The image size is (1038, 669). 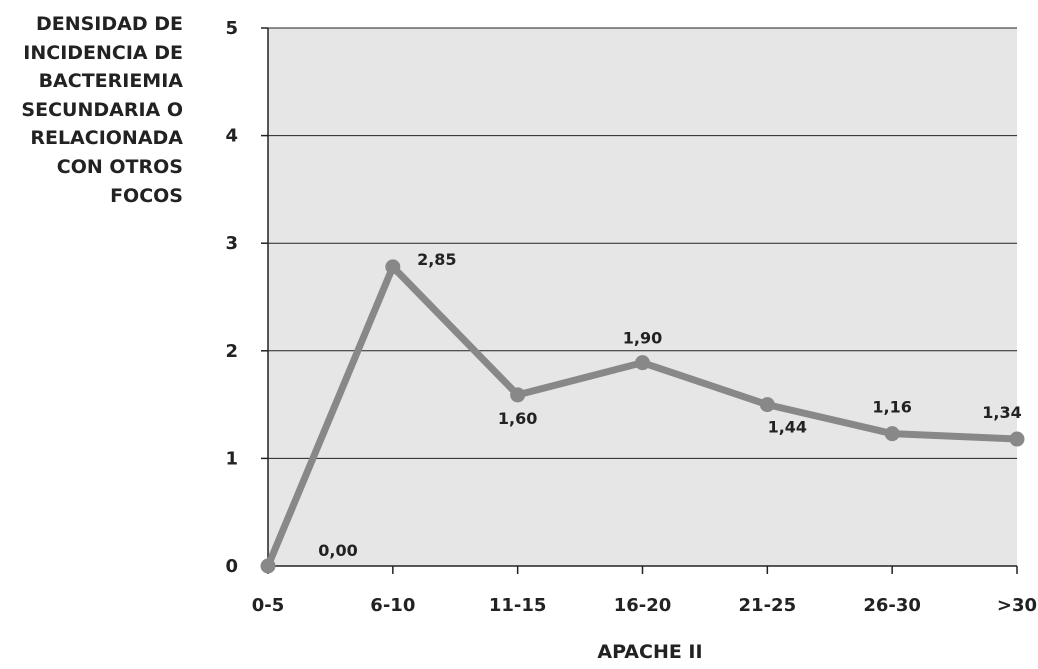 What do you see at coordinates (231, 351) in the screenshot?
I see `y-tick-label: 2` at bounding box center [231, 351].